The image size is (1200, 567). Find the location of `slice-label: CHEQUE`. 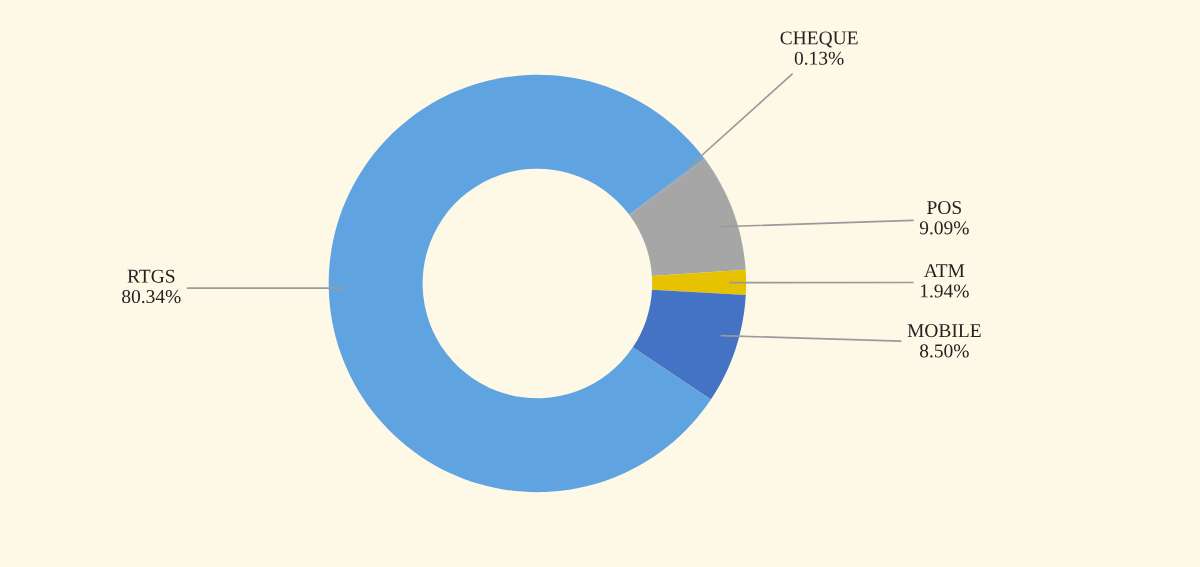

slice-label: CHEQUE is located at coordinates (819, 39).